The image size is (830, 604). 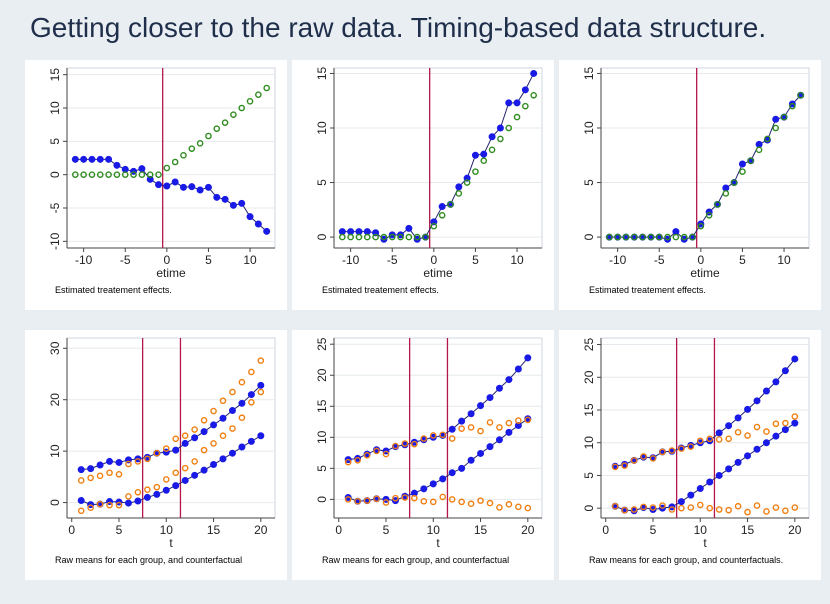 I want to click on y-tick-label: -5, so click(x=55, y=207).